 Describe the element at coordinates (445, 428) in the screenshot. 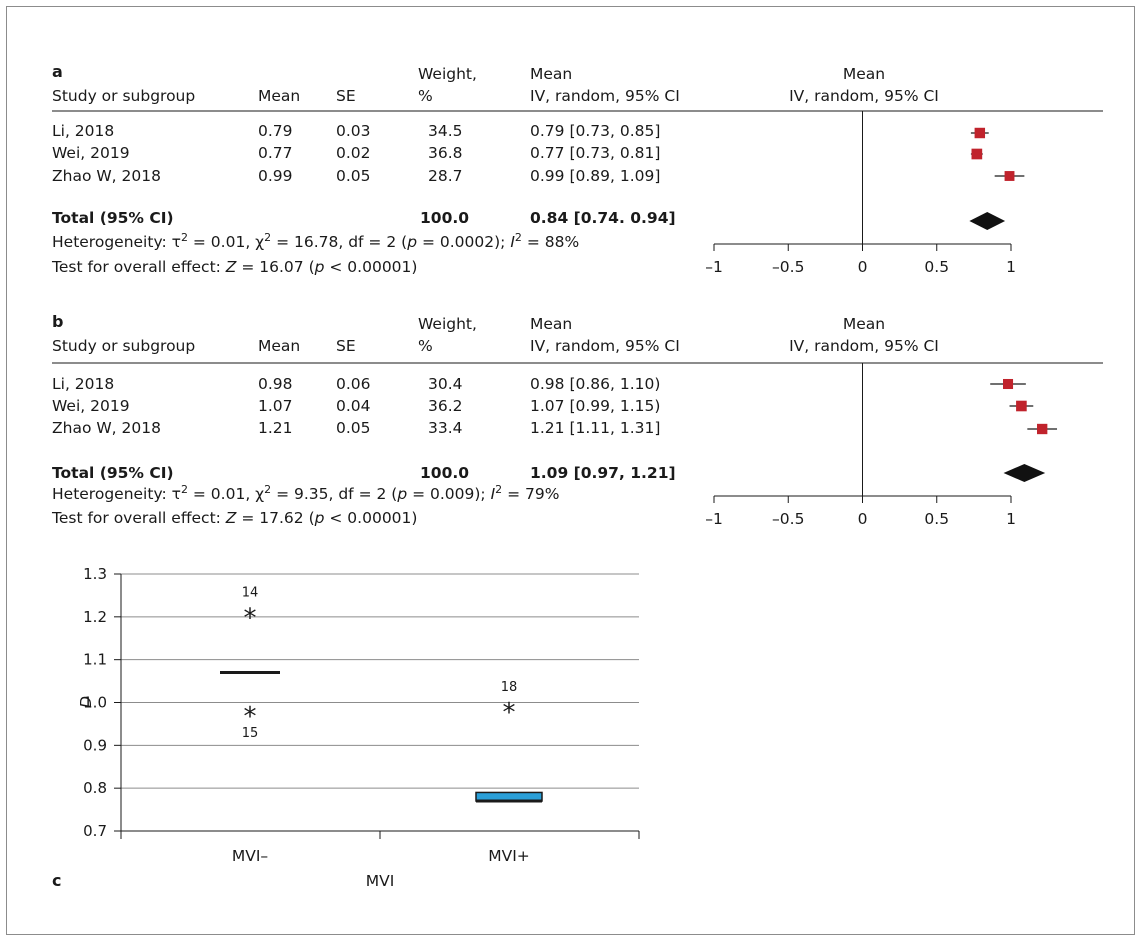

I see `study-weight: 33.4` at that location.